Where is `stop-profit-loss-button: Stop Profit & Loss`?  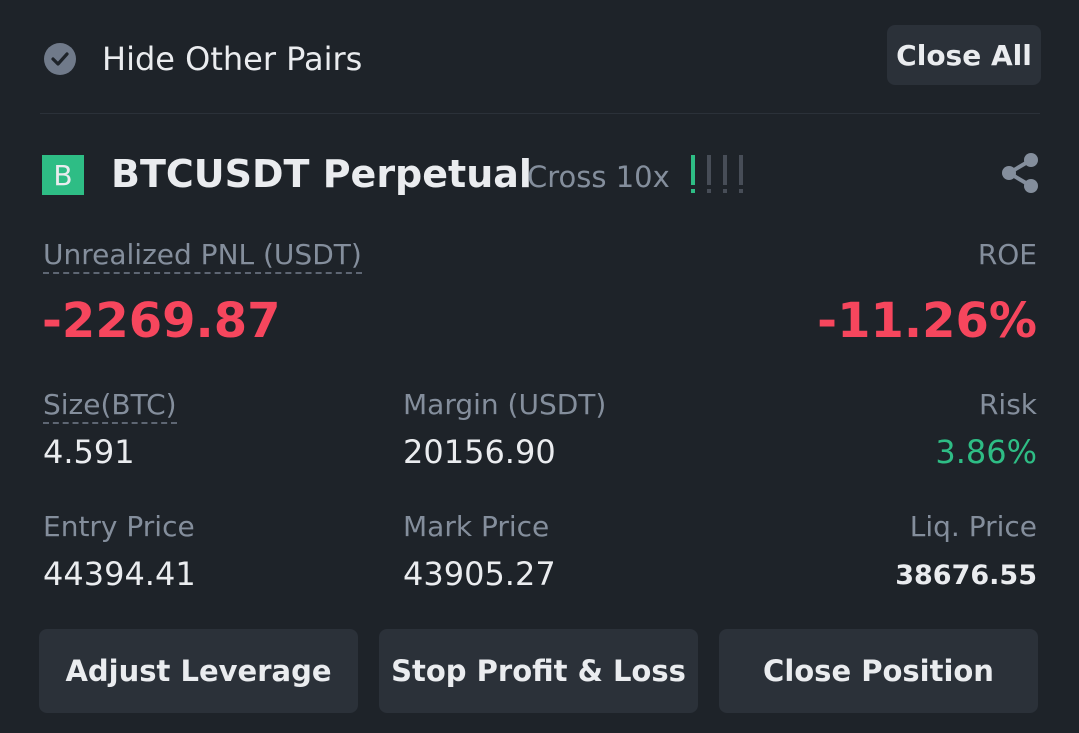
stop-profit-loss-button: Stop Profit & Loss is located at coordinates (538, 671).